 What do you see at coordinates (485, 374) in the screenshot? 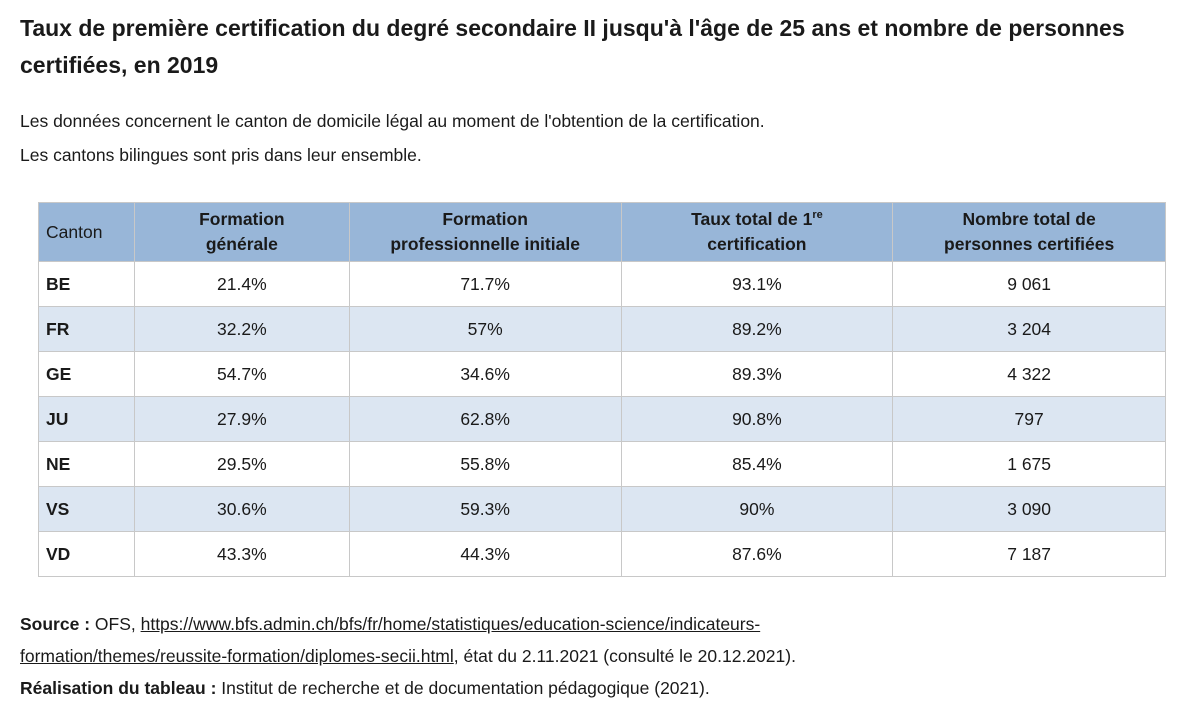
I see `cell-pro: 34.6%` at bounding box center [485, 374].